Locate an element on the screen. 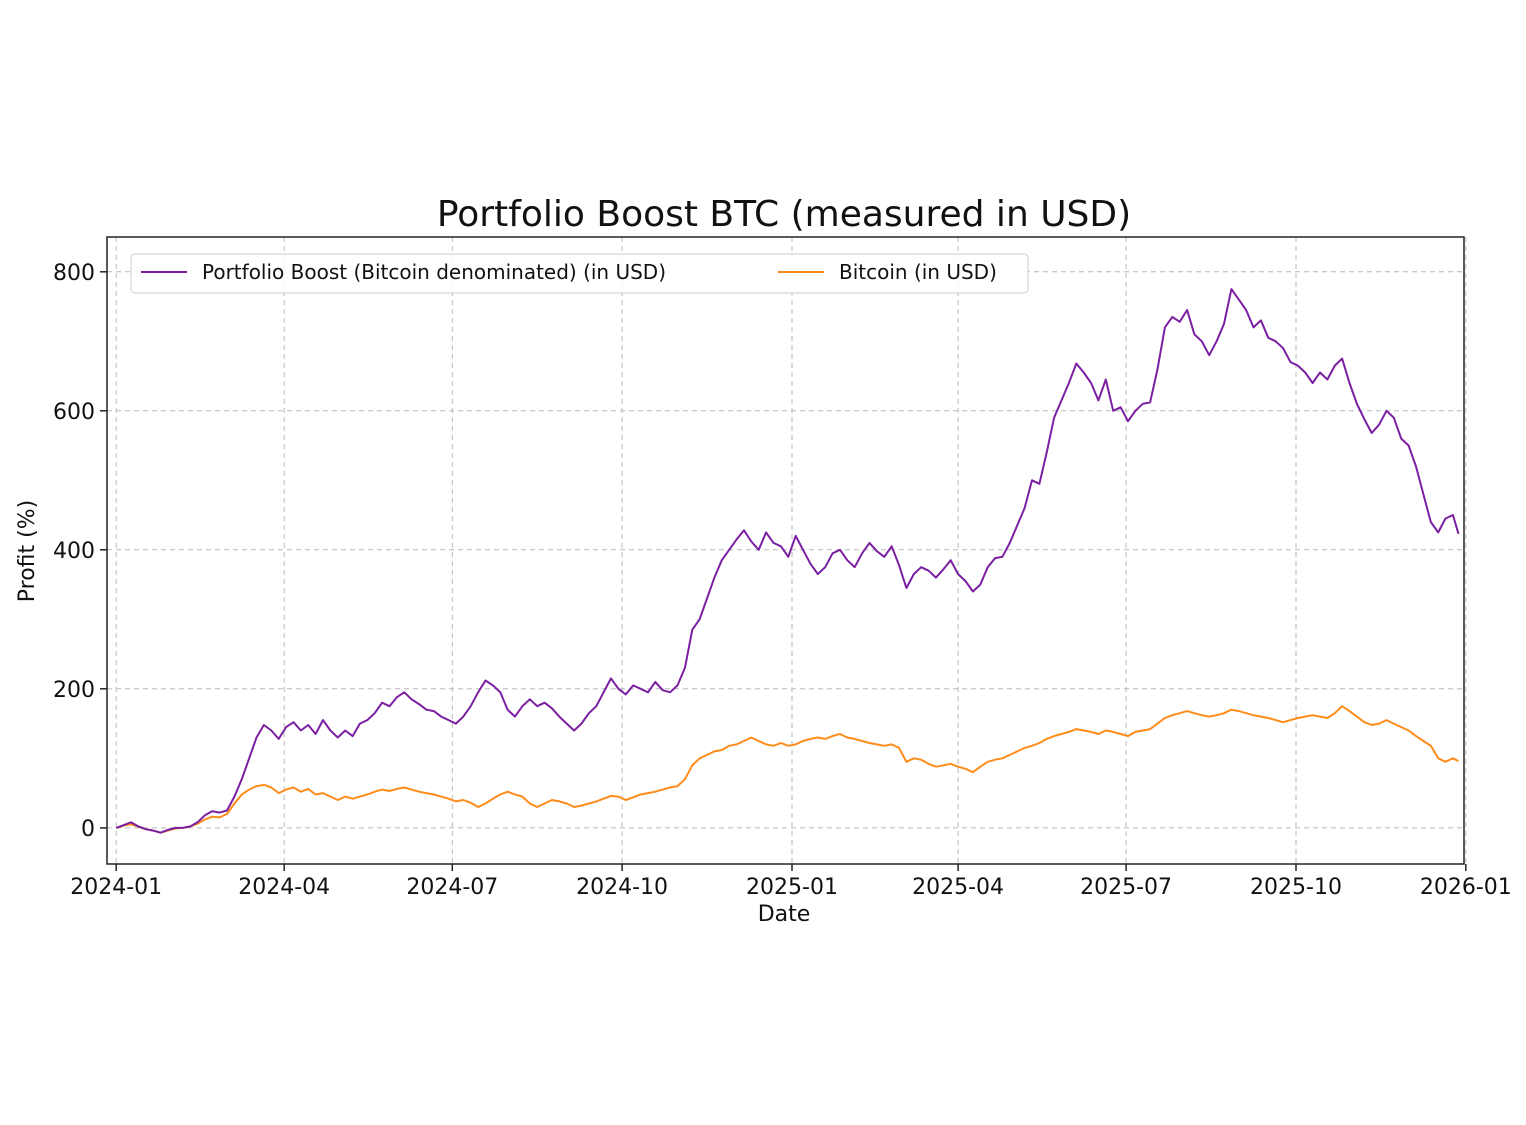 The width and height of the screenshot is (1526, 1125). y-axis-ticks: 0 200 400 600 800 is located at coordinates (80, 551).